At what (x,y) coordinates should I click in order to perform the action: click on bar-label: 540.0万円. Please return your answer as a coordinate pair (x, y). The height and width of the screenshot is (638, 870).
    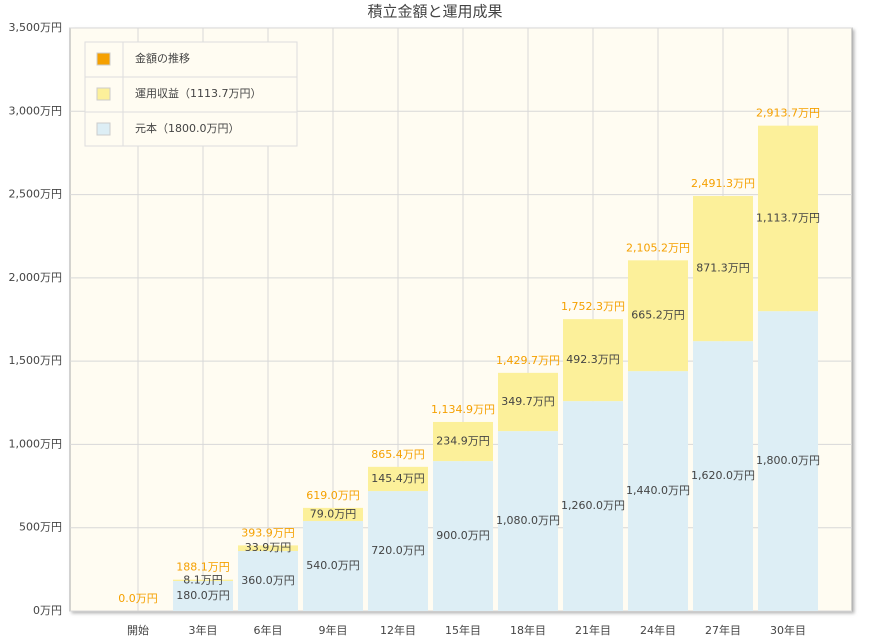
    Looking at the image, I should click on (333, 565).